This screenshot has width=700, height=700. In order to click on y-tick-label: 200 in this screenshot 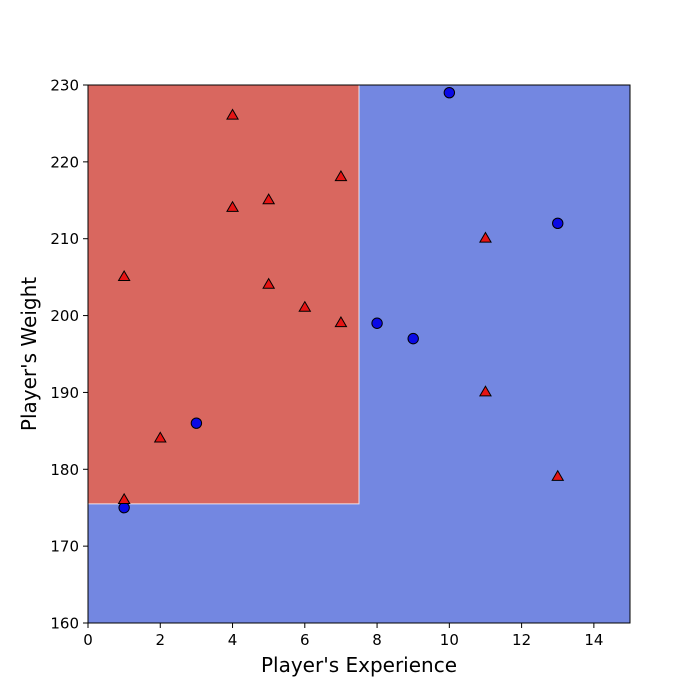, I will do `click(64, 316)`.